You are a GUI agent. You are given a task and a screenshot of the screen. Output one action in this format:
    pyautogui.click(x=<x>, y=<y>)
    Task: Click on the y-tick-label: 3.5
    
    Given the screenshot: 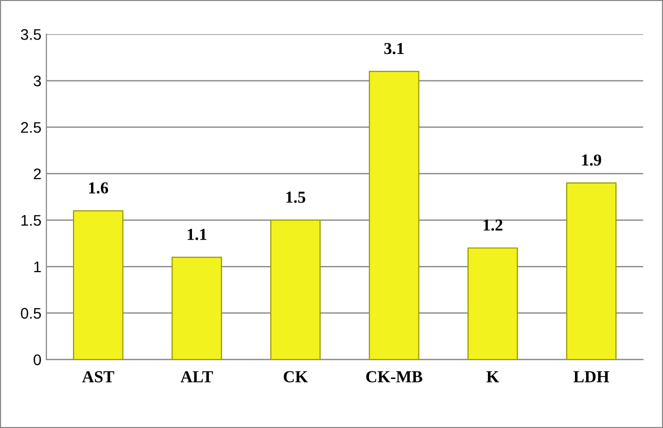 What is the action you would take?
    pyautogui.click(x=30, y=34)
    